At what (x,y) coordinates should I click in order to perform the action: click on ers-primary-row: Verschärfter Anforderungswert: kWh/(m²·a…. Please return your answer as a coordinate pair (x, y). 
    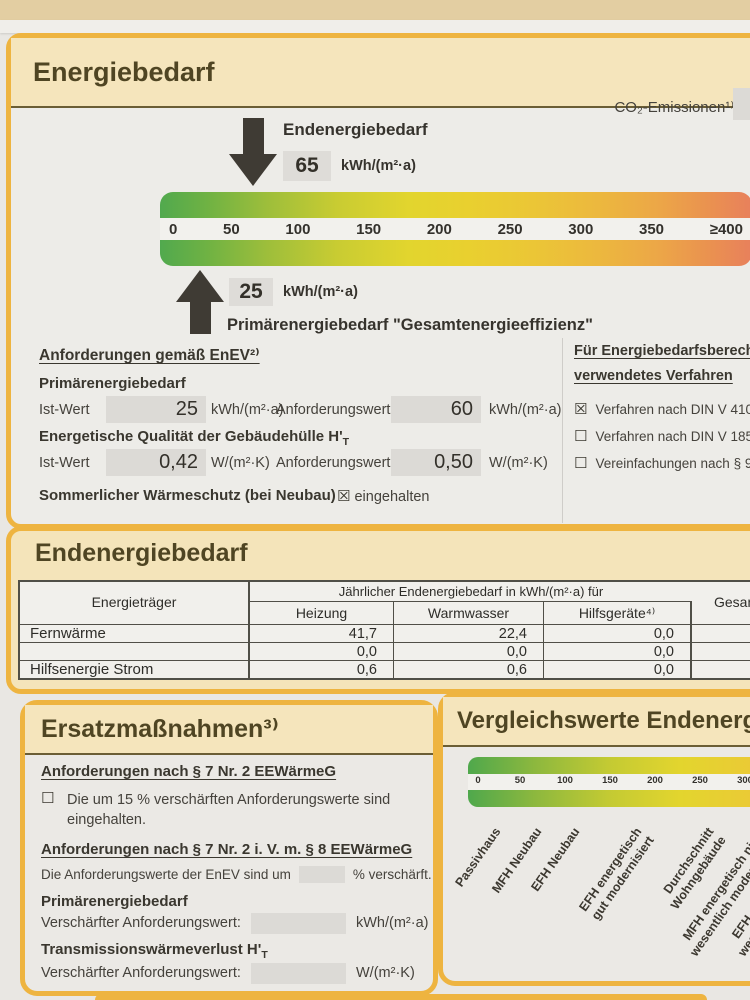
    Looking at the image, I should click on (236, 925).